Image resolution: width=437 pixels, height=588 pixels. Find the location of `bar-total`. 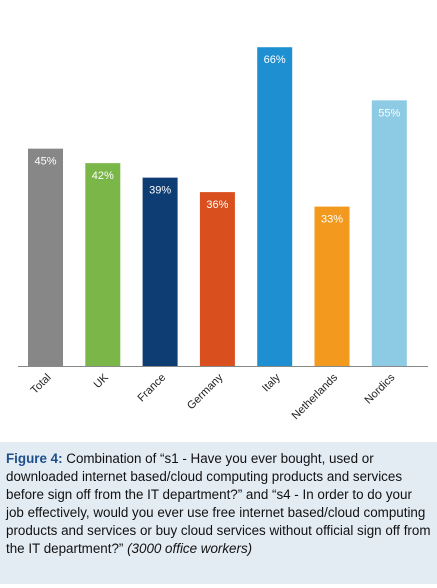

bar-total is located at coordinates (45, 257).